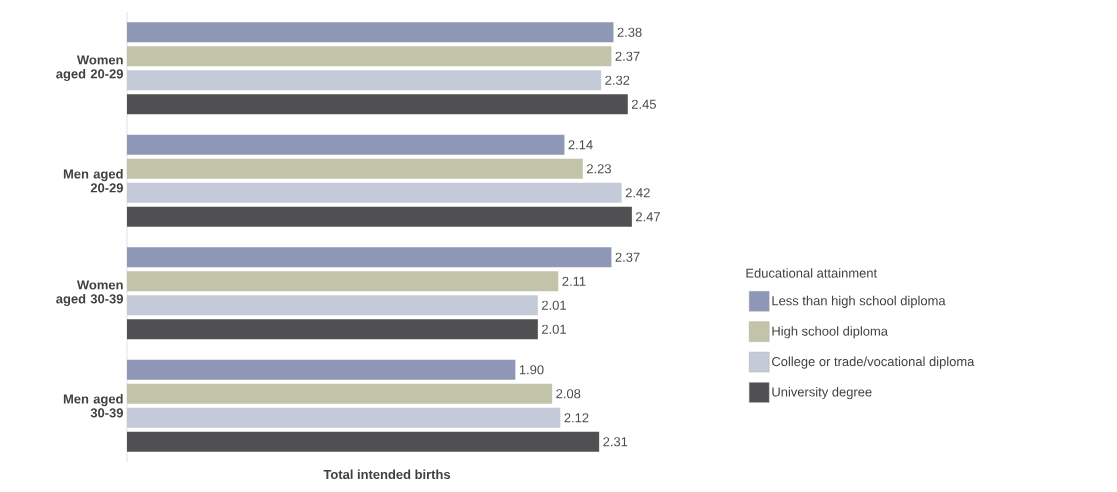 This screenshot has width=1117, height=492. Describe the element at coordinates (822, 393) in the screenshot. I see `legend-label: University degree` at that location.